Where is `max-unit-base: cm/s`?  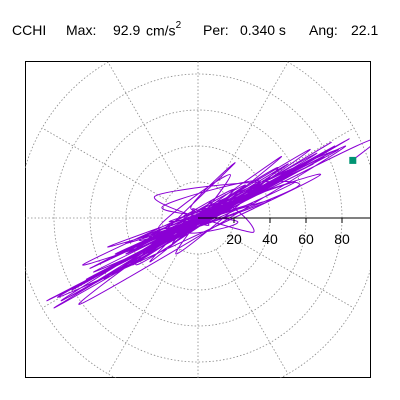 max-unit-base: cm/s is located at coordinates (161, 30).